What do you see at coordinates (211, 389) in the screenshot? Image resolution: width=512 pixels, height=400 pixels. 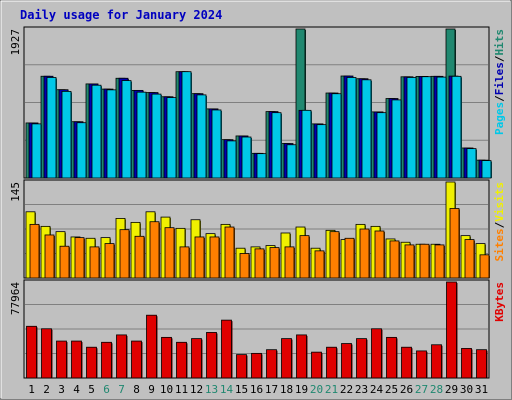 I see `x-tick-label-day-13: 13` at bounding box center [211, 389].